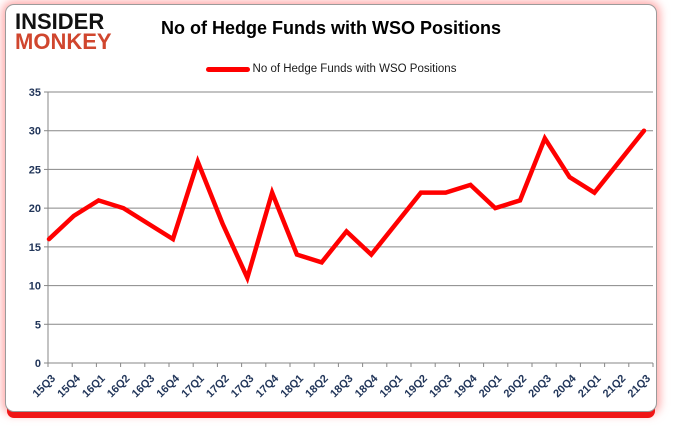  What do you see at coordinates (35, 287) in the screenshot?
I see `y-tick-label: 10` at bounding box center [35, 287].